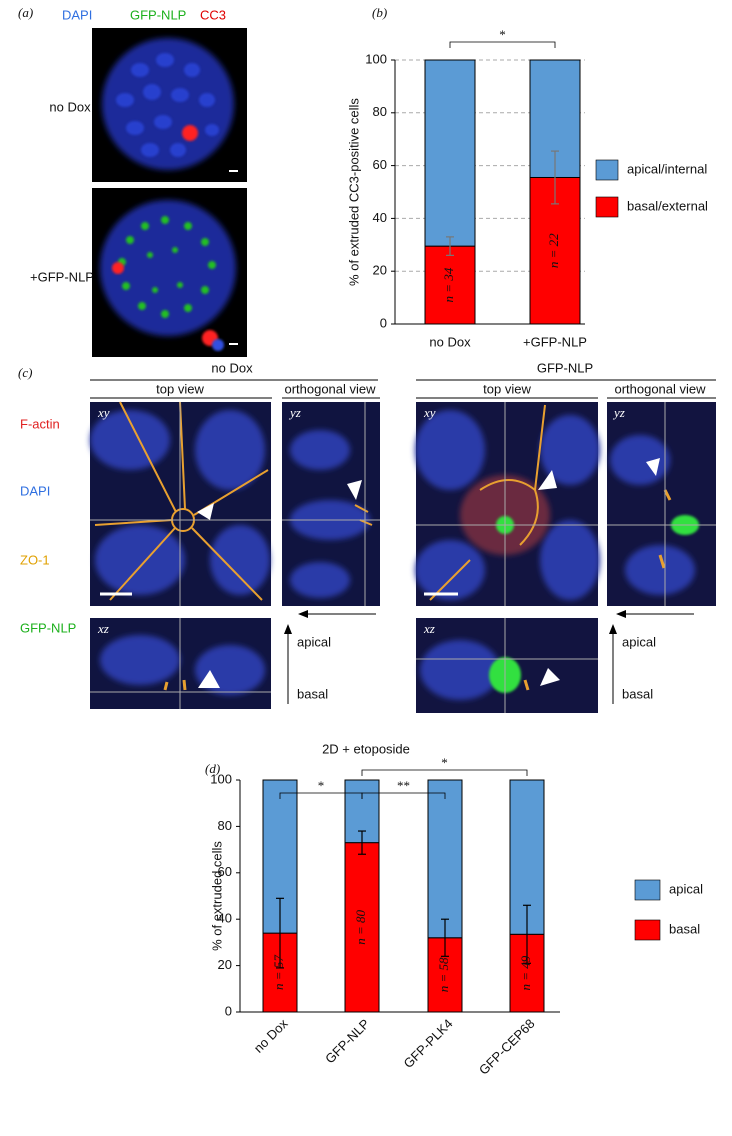 This screenshot has width=732, height=1136. I want to click on x-tick-label: +GFP-NLP, so click(555, 341).